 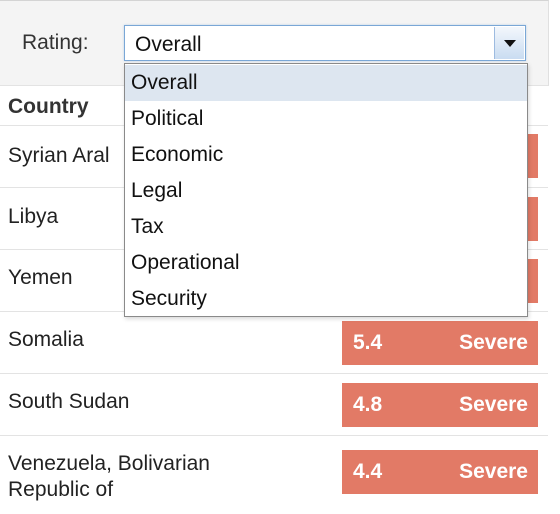 What do you see at coordinates (69, 401) in the screenshot?
I see `country-name: South Sudan` at bounding box center [69, 401].